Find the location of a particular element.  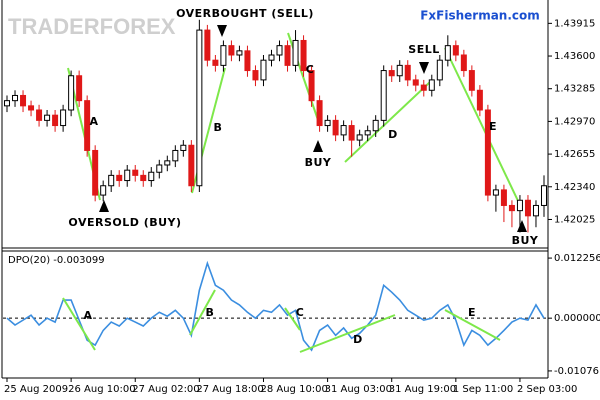

x-tick-label: 31 Aug 03:00 is located at coordinates (358, 389).